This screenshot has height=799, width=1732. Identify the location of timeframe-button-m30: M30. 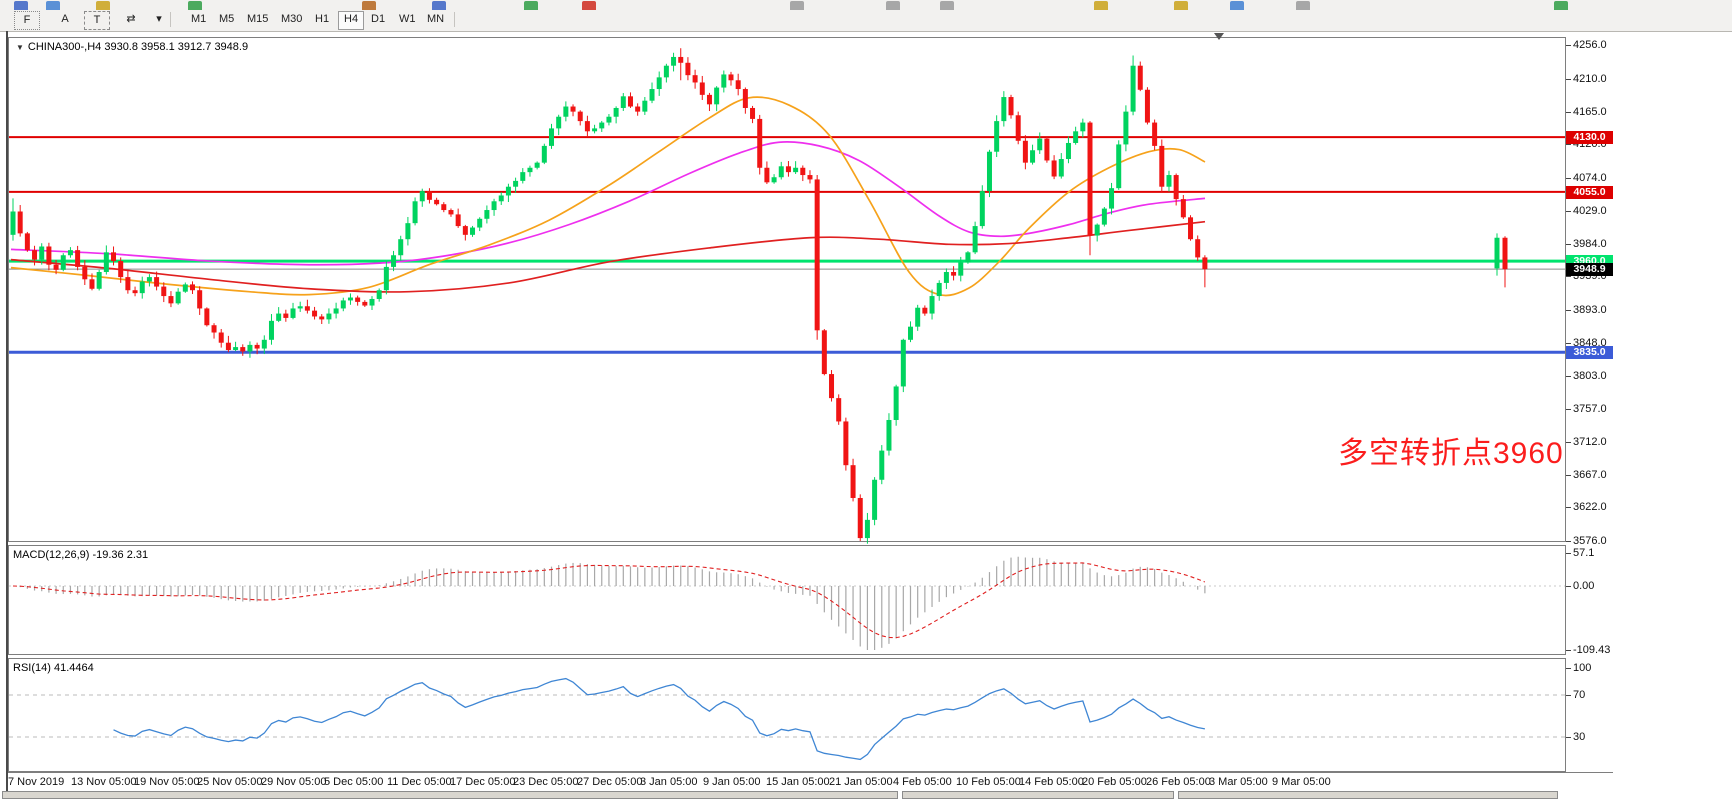
(292, 19).